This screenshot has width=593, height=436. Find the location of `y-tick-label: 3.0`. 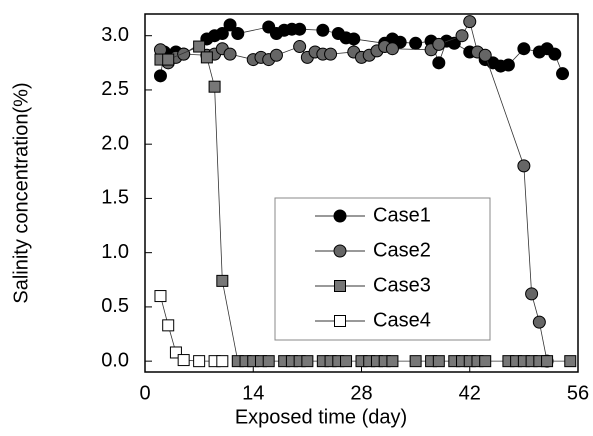

y-tick-label: 3.0 is located at coordinates (115, 35).